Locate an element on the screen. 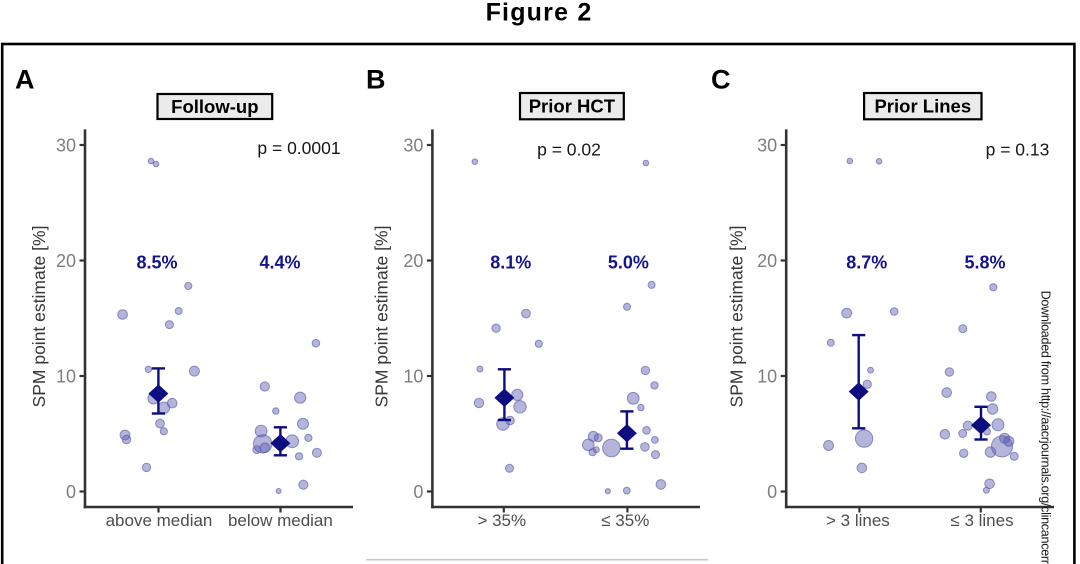 The height and width of the screenshot is (564, 1080). svg-text: Prior HCT is located at coordinates (572, 106).